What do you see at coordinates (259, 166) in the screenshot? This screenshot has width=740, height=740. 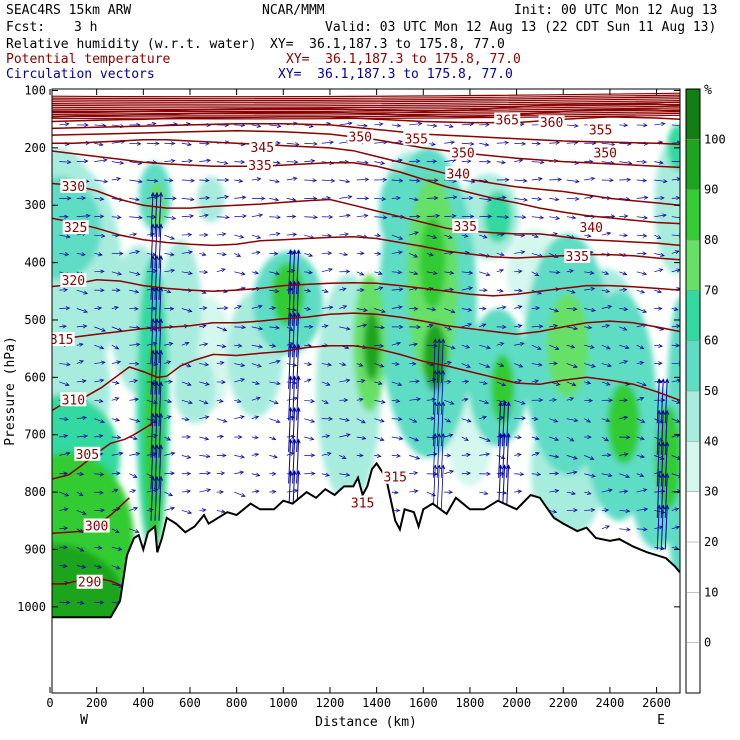 I see `theta-label-text: 335` at bounding box center [259, 166].